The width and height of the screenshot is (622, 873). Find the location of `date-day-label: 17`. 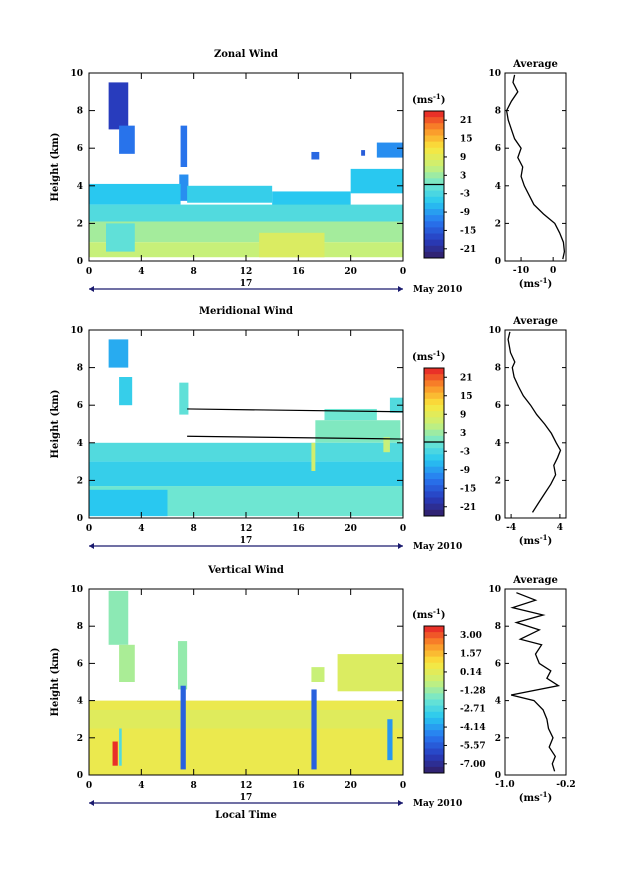

date-day-label: 17 is located at coordinates (246, 798).